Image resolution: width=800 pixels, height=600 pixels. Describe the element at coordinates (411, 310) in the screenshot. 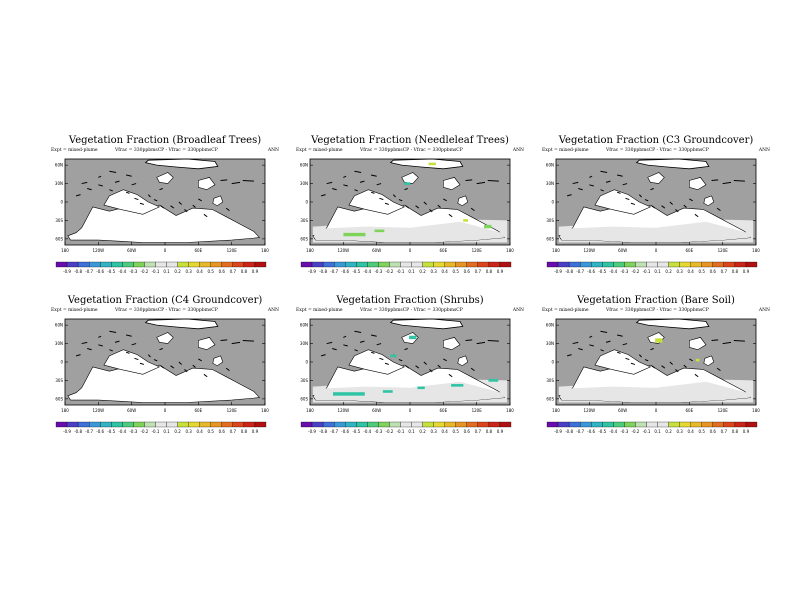

I see `panel-center-label: Vfrac = 330ppbmsCP - Vfrac = 330ppbmsCP` at that location.